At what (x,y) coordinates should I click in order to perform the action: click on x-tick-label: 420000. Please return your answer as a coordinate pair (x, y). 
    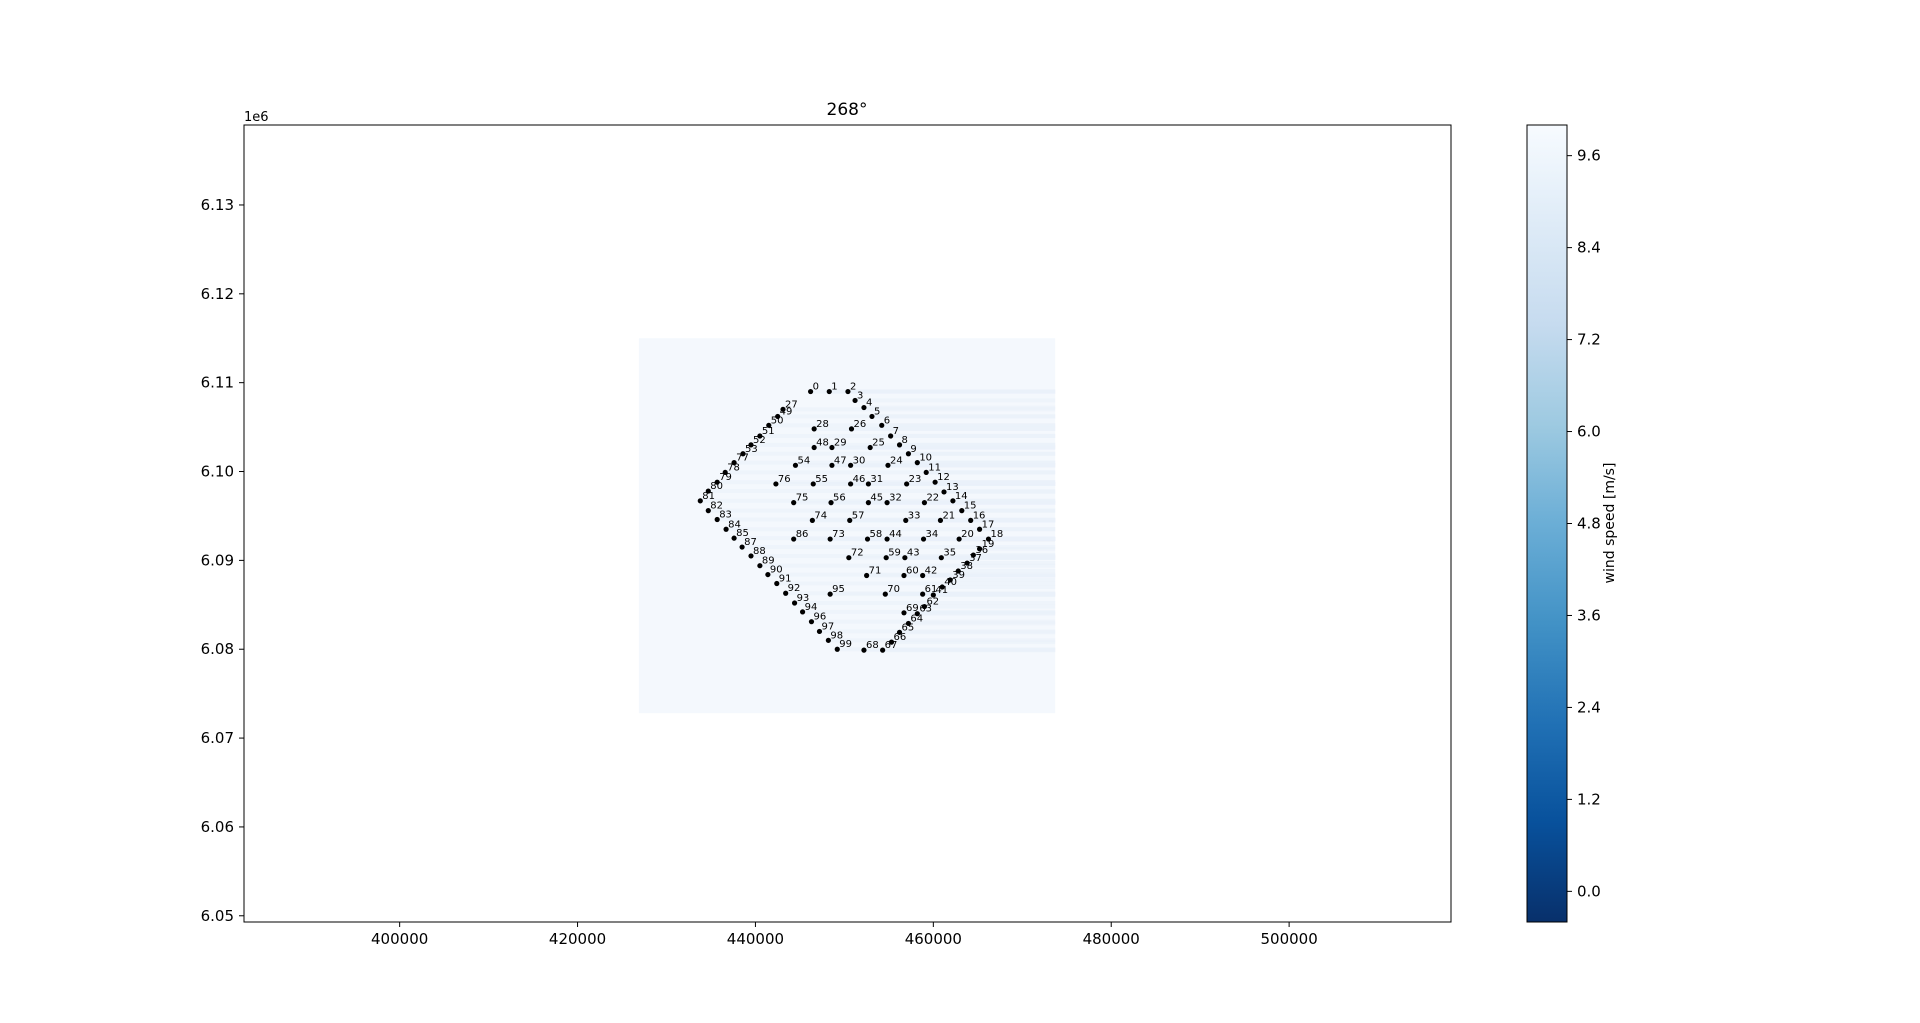
    Looking at the image, I should click on (577, 939).